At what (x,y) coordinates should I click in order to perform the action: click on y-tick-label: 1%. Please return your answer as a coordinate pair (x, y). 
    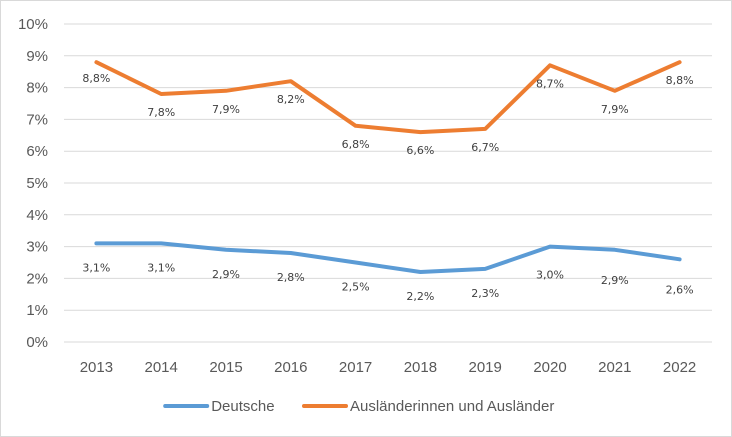
    Looking at the image, I should click on (37, 310).